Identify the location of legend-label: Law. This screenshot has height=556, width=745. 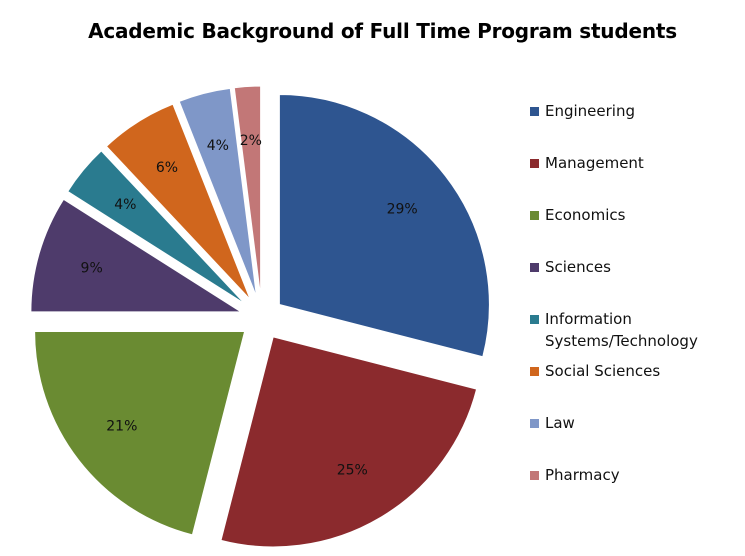
(560, 423).